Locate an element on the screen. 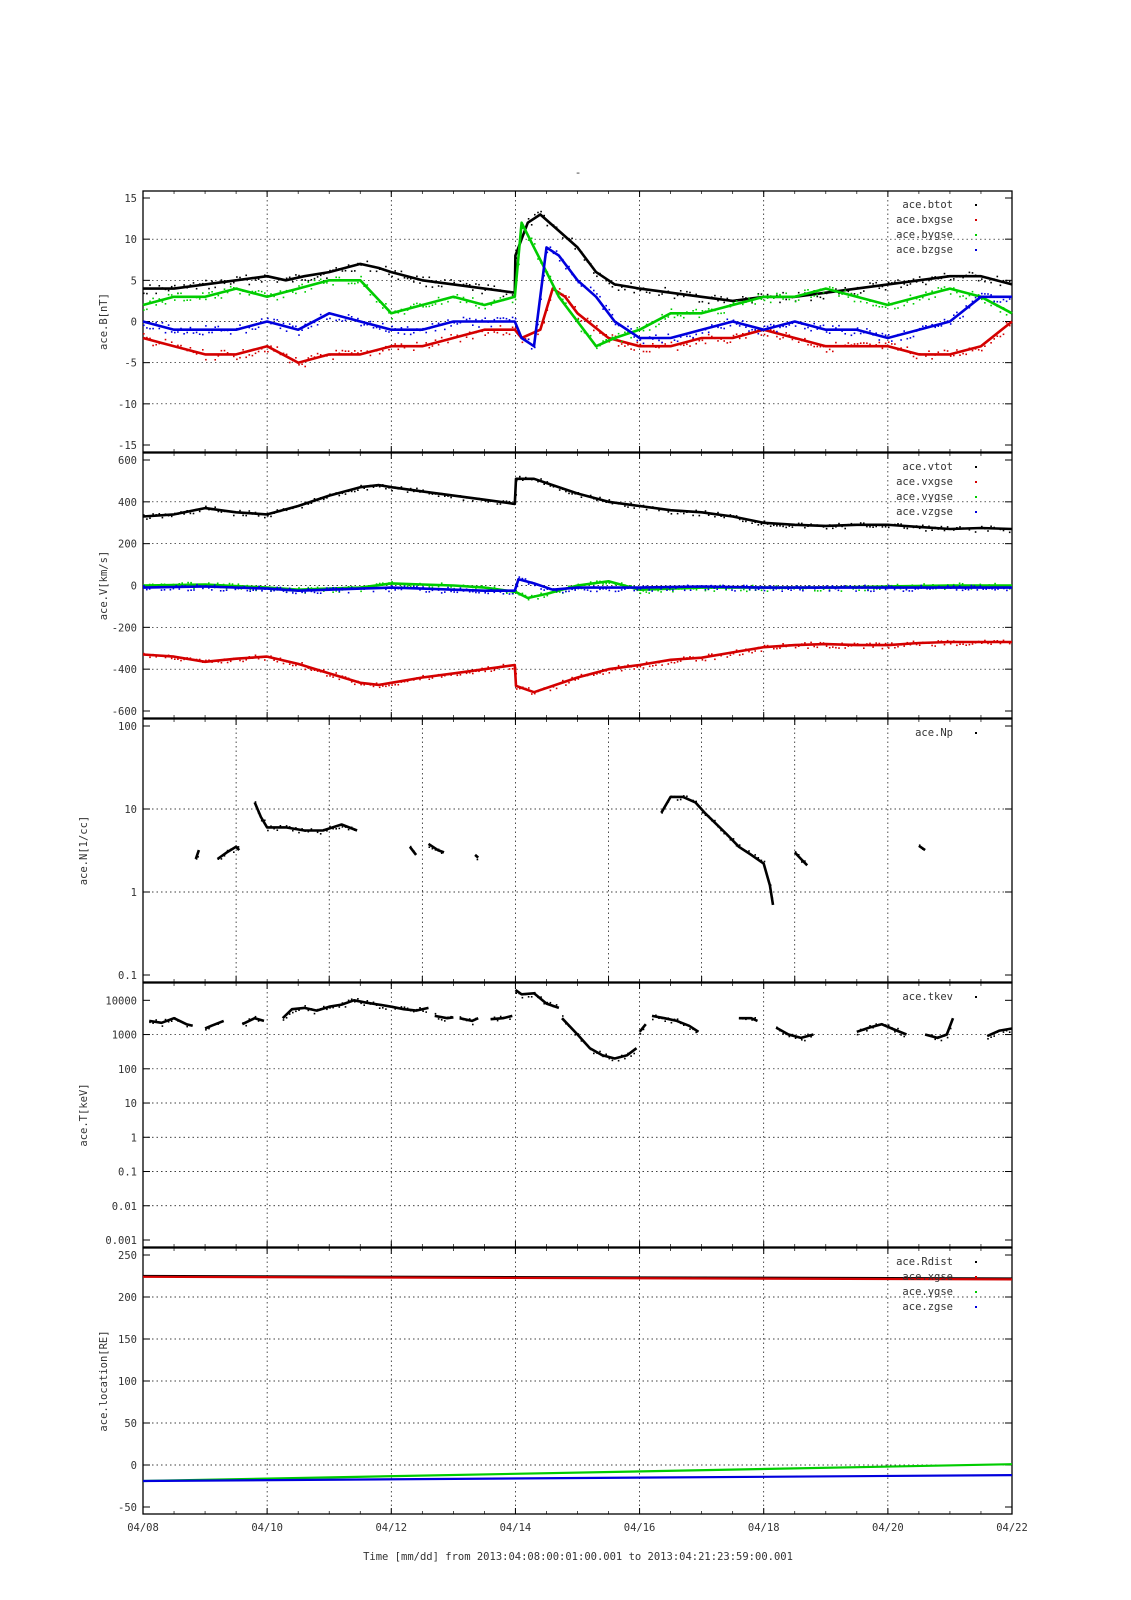  x-tick-label: 04/16 is located at coordinates (640, 1528).